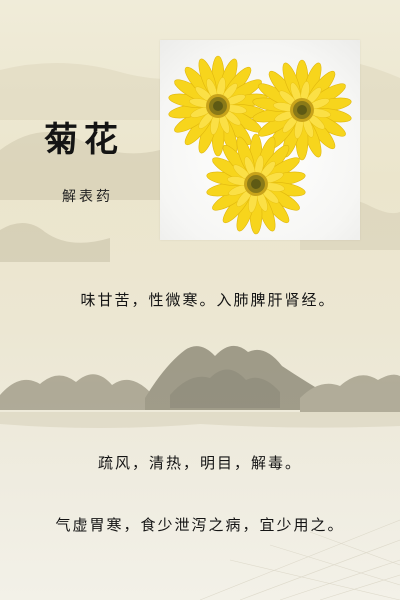 The image size is (400, 600). What do you see at coordinates (299, 559) in the screenshot?
I see `ground-grid` at bounding box center [299, 559].